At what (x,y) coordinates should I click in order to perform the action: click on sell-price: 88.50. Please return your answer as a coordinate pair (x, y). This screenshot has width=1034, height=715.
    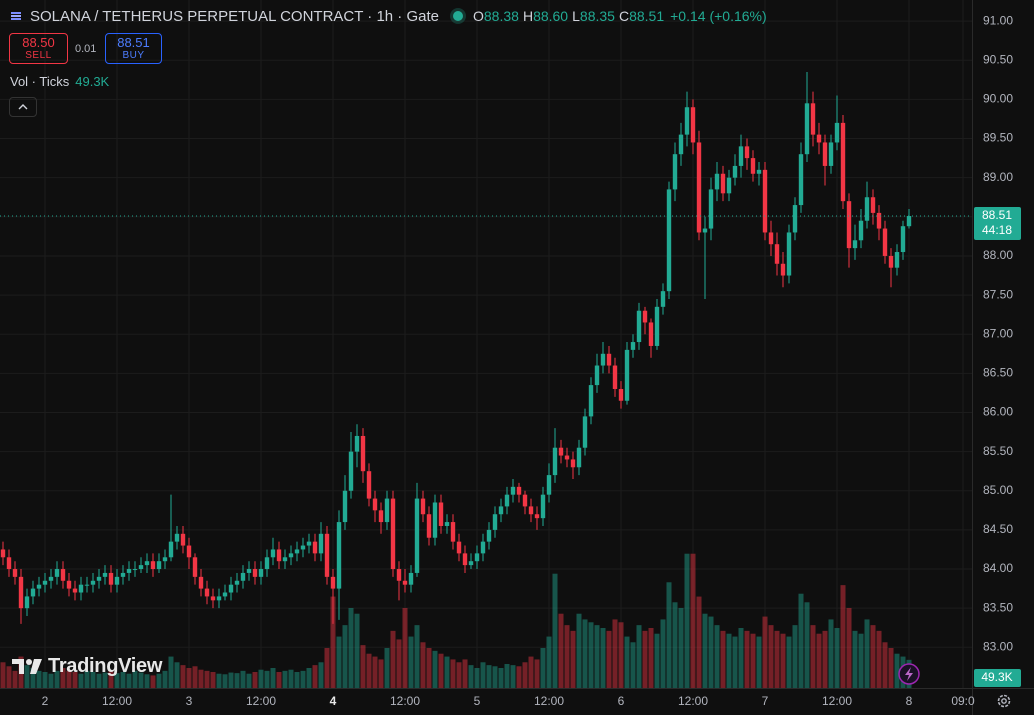
    Looking at the image, I should click on (38, 42).